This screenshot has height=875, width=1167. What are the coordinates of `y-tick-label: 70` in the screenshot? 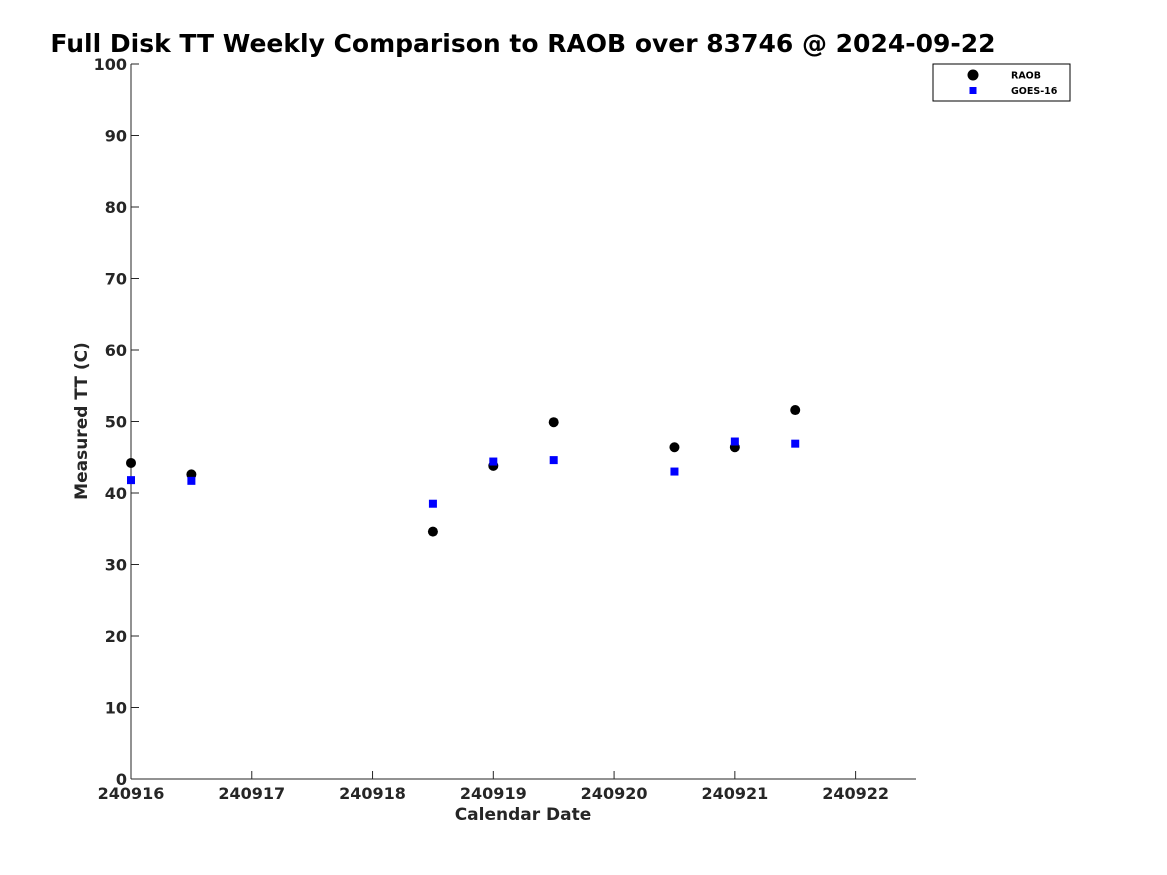 It's located at (116, 279).